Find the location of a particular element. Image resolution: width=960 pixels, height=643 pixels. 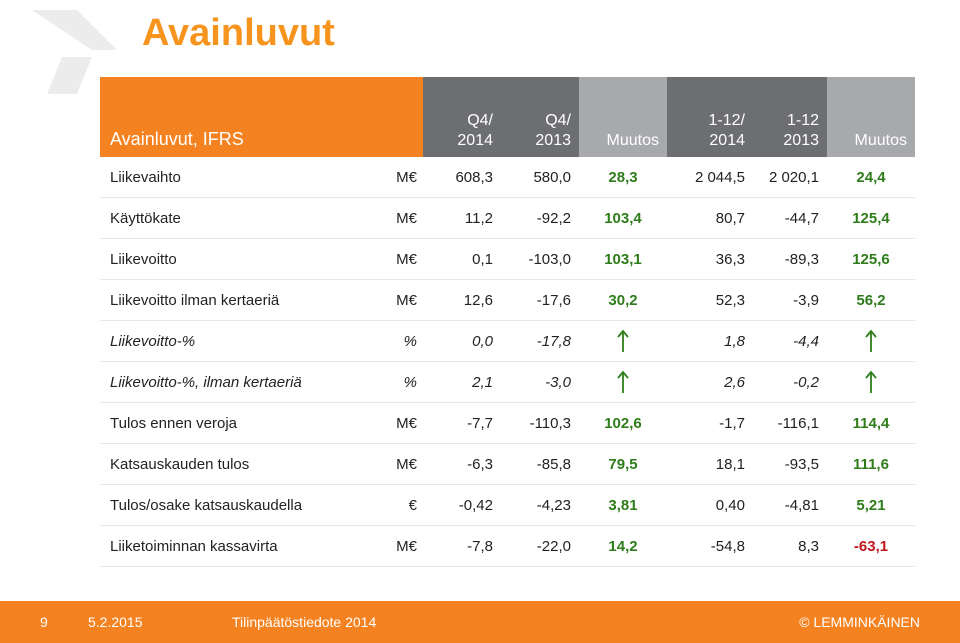

value-cell: -85,8 is located at coordinates (540, 464).